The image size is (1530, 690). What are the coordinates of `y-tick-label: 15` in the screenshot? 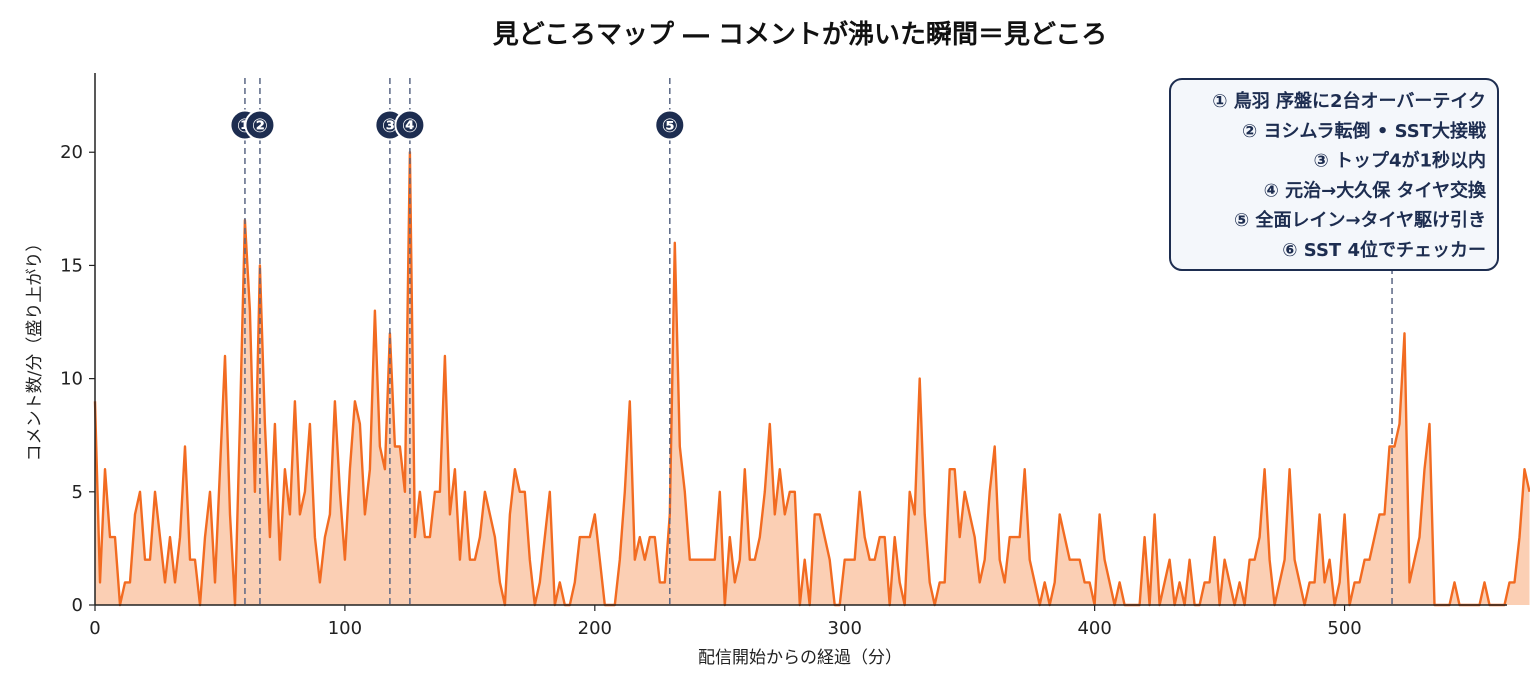 It's located at (71, 265).